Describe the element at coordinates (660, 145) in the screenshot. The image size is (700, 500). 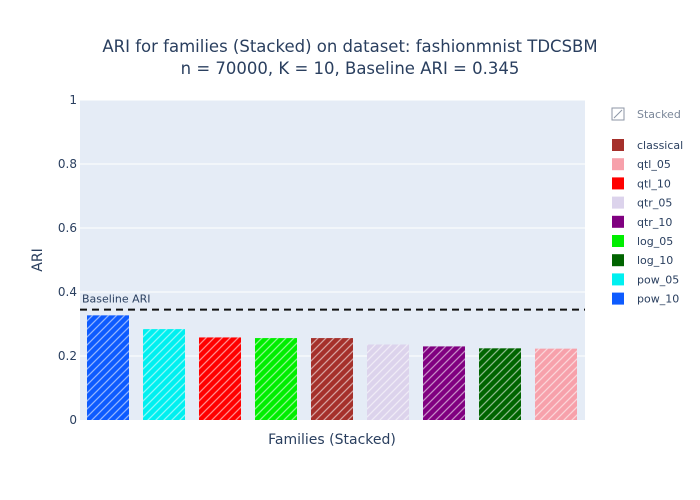
I see `legend-label: classical` at that location.